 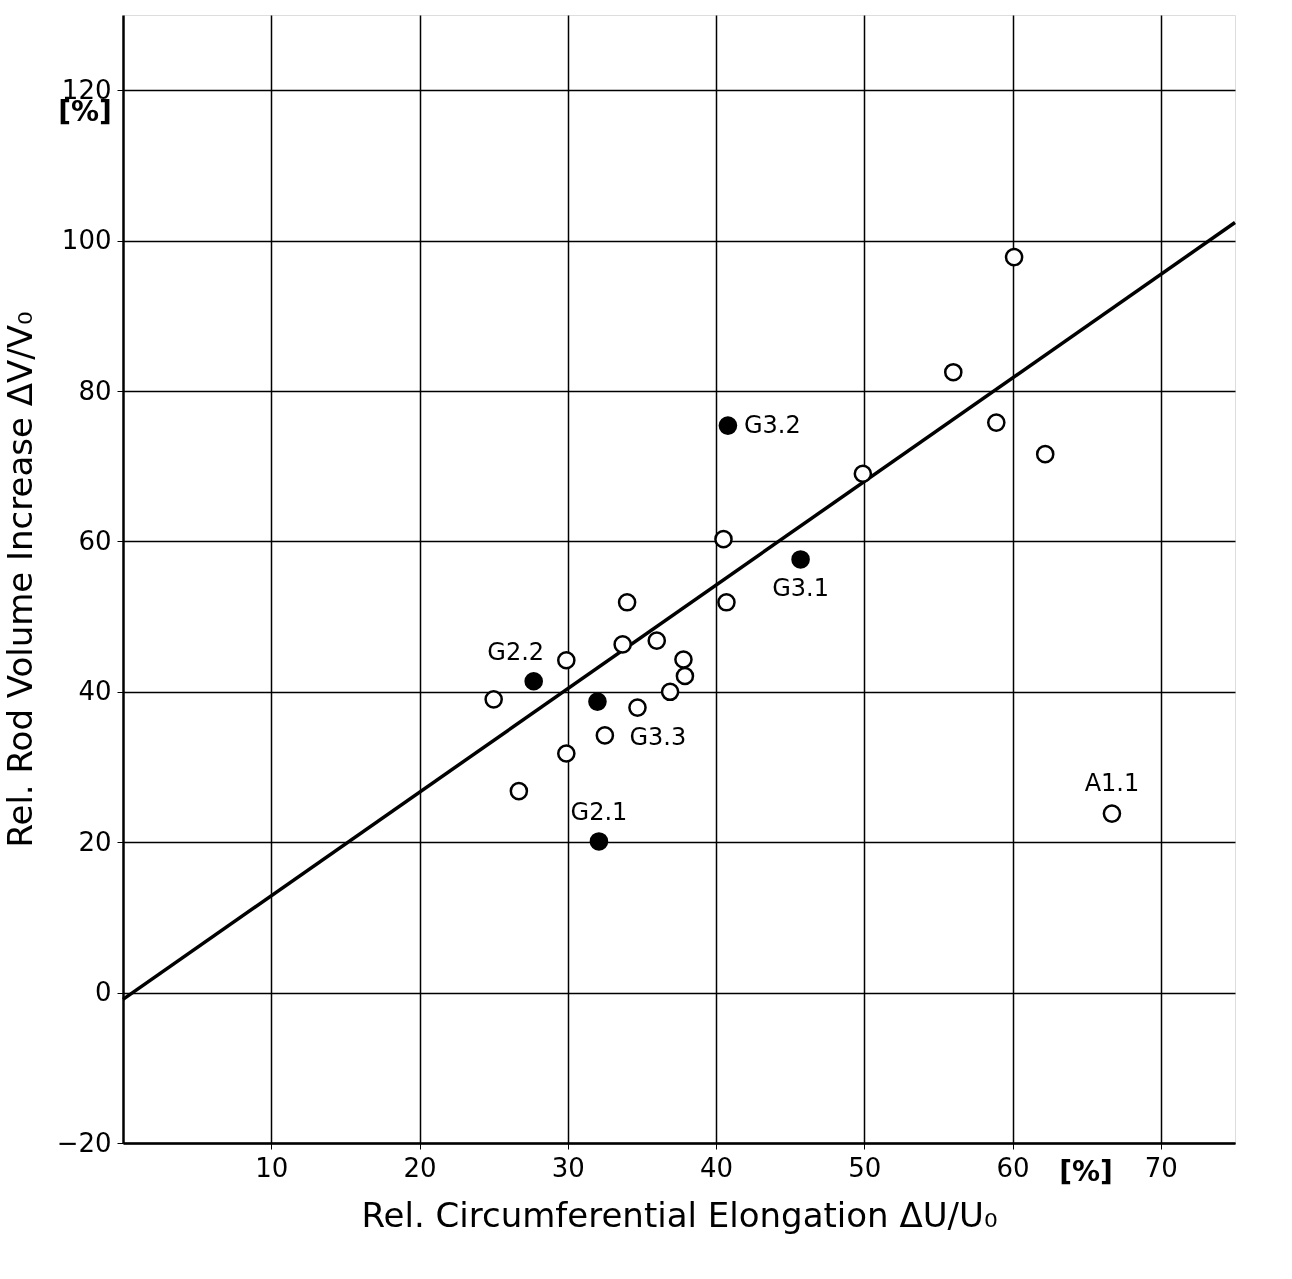 What do you see at coordinates (95, 691) in the screenshot?
I see `y-tick-label: 40` at bounding box center [95, 691].